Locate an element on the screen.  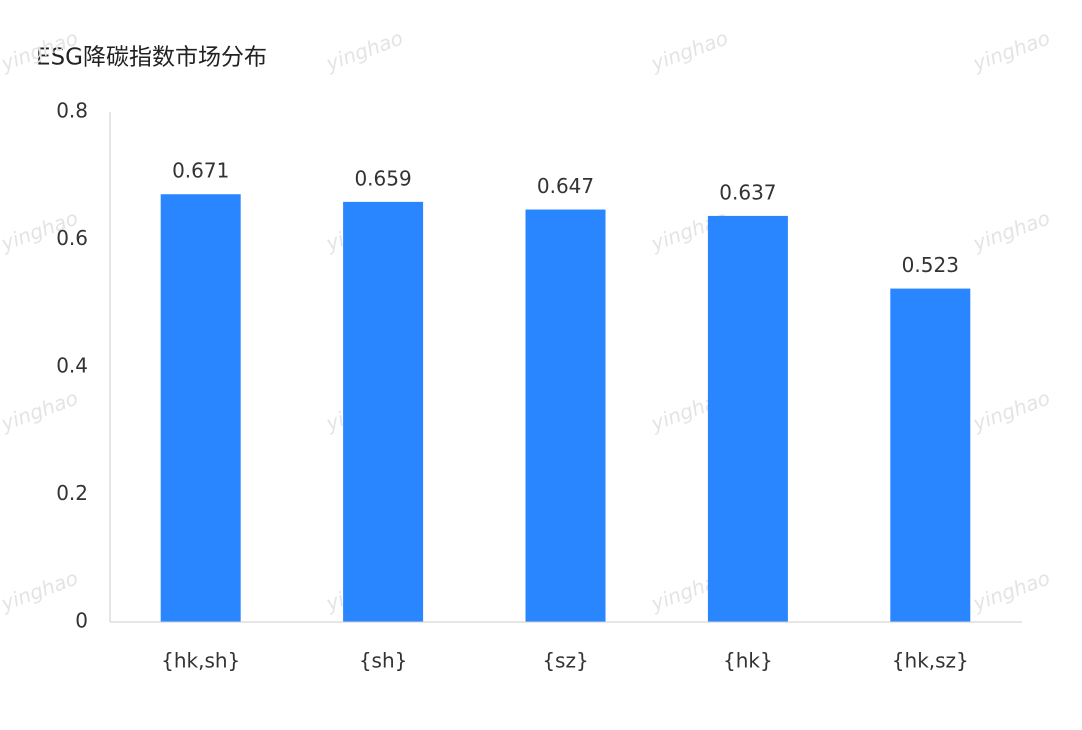
y-tick-label: 0.8 is located at coordinates (72, 111).